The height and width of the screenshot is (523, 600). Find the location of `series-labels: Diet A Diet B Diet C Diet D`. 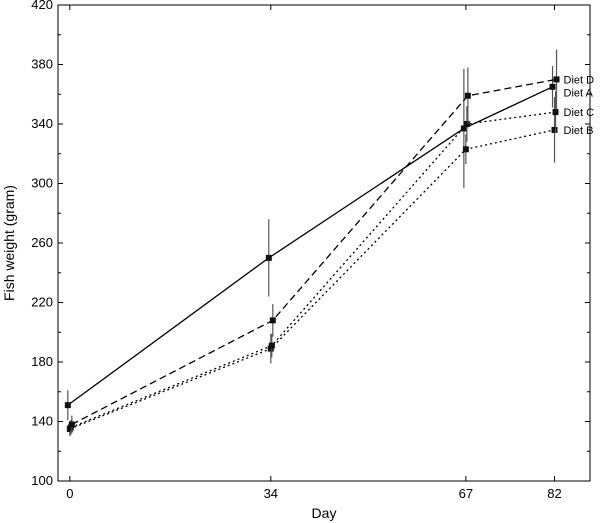

series-labels: Diet A Diet B Diet C Diet D is located at coordinates (579, 105).